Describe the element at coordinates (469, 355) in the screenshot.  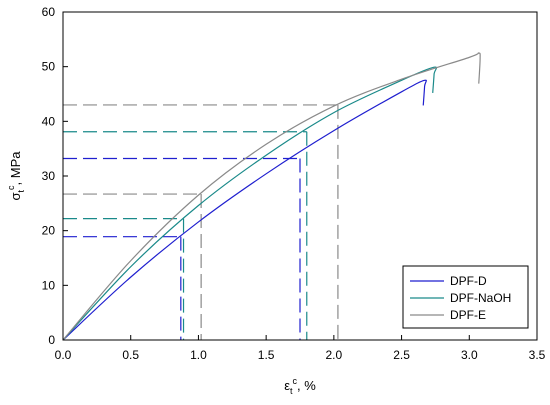
I see `x-tick-label: 3.0` at that location.